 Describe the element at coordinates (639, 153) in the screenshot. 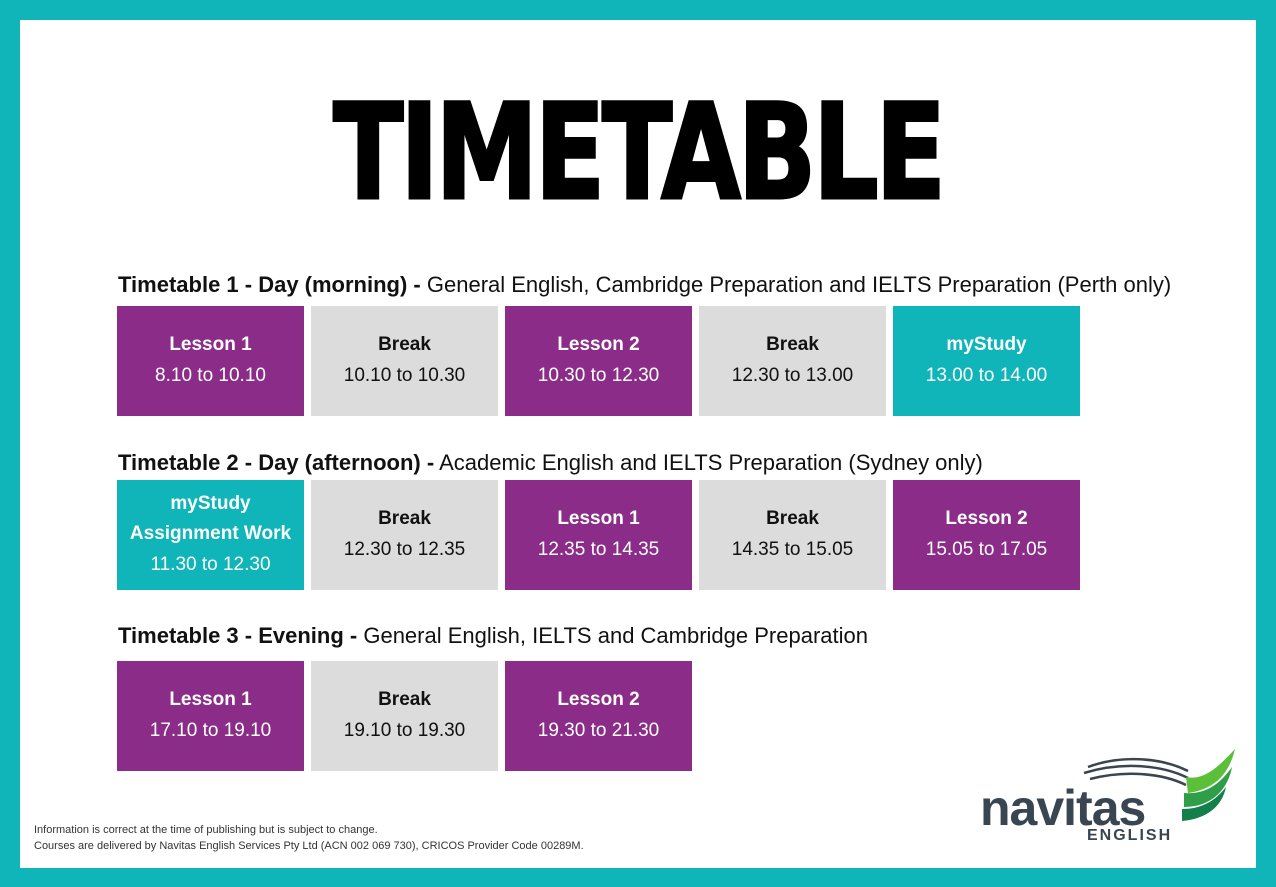

I see `page-title: TIMETABLE` at that location.